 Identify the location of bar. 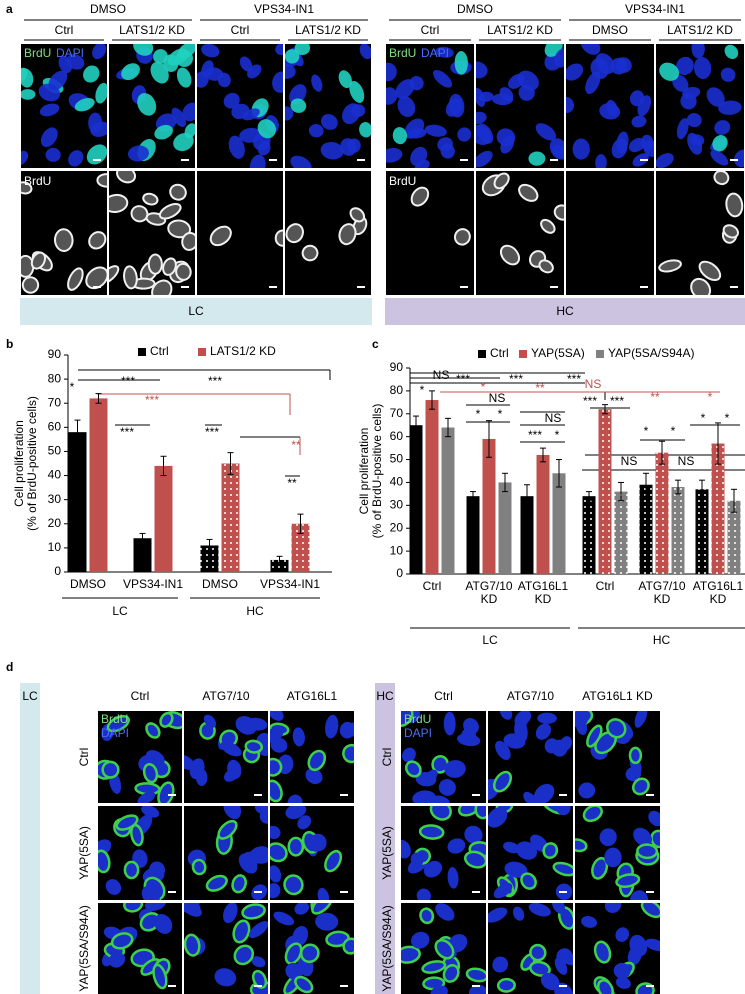
(448, 500).